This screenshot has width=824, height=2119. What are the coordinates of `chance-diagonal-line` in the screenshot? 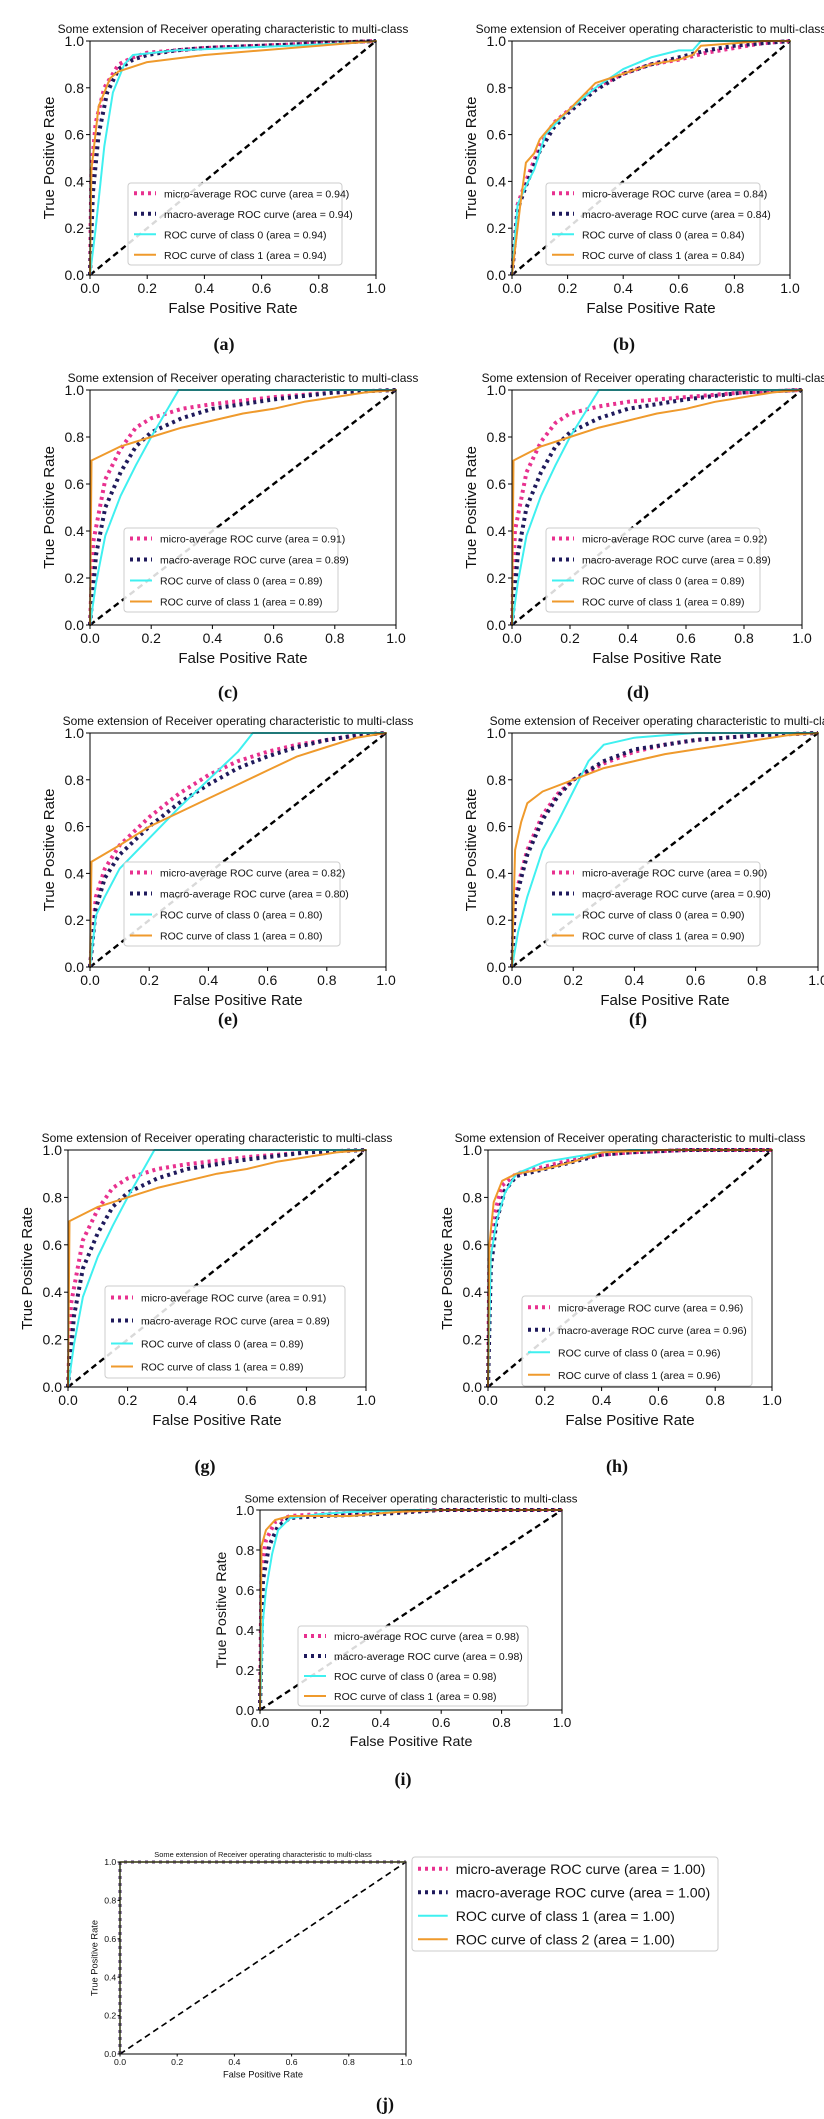 It's located at (263, 1958).